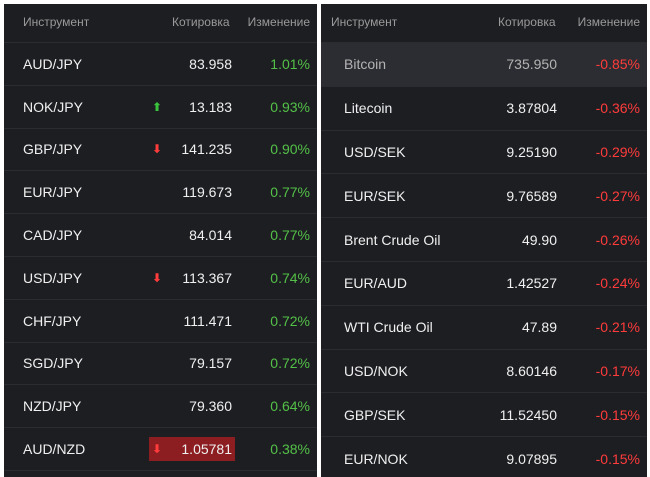 The width and height of the screenshot is (650, 477). What do you see at coordinates (531, 108) in the screenshot?
I see `quote-value: 3.87804` at bounding box center [531, 108].